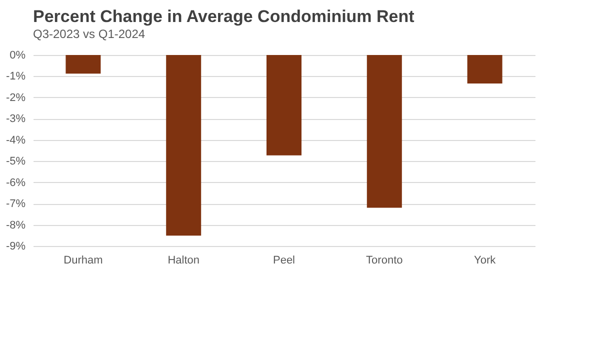  I want to click on x-tick-label: York, so click(485, 260).